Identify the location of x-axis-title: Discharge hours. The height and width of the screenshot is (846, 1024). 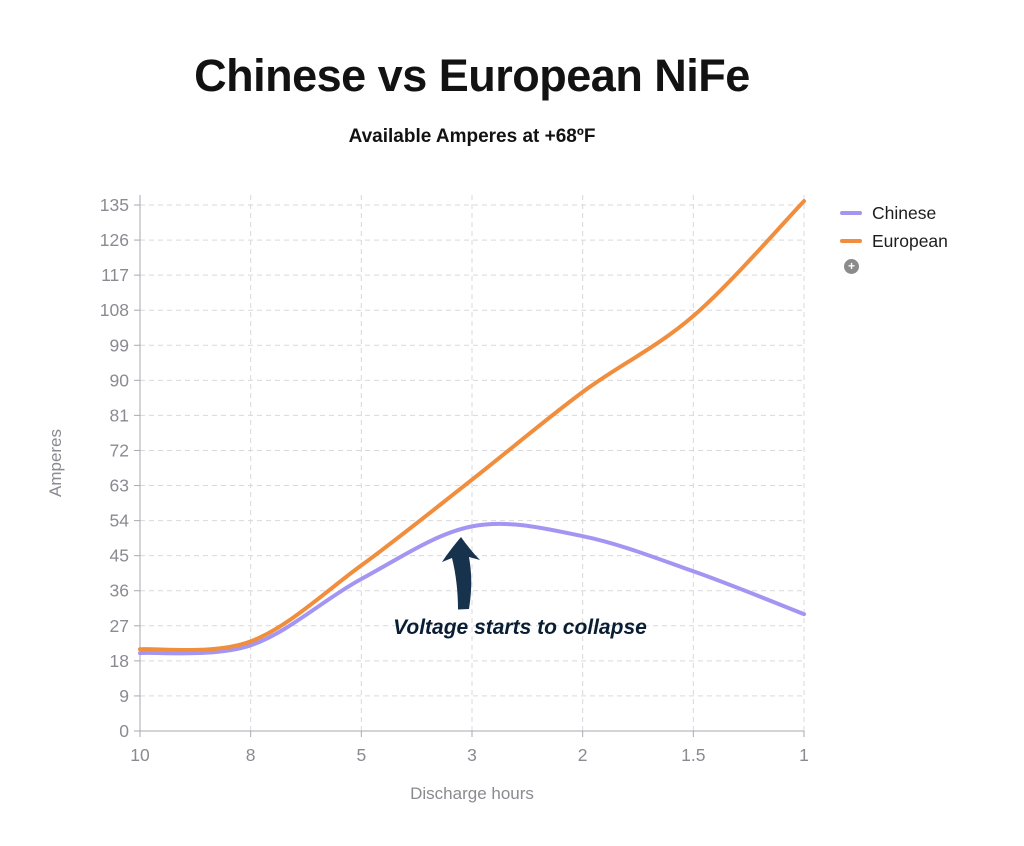
(472, 793).